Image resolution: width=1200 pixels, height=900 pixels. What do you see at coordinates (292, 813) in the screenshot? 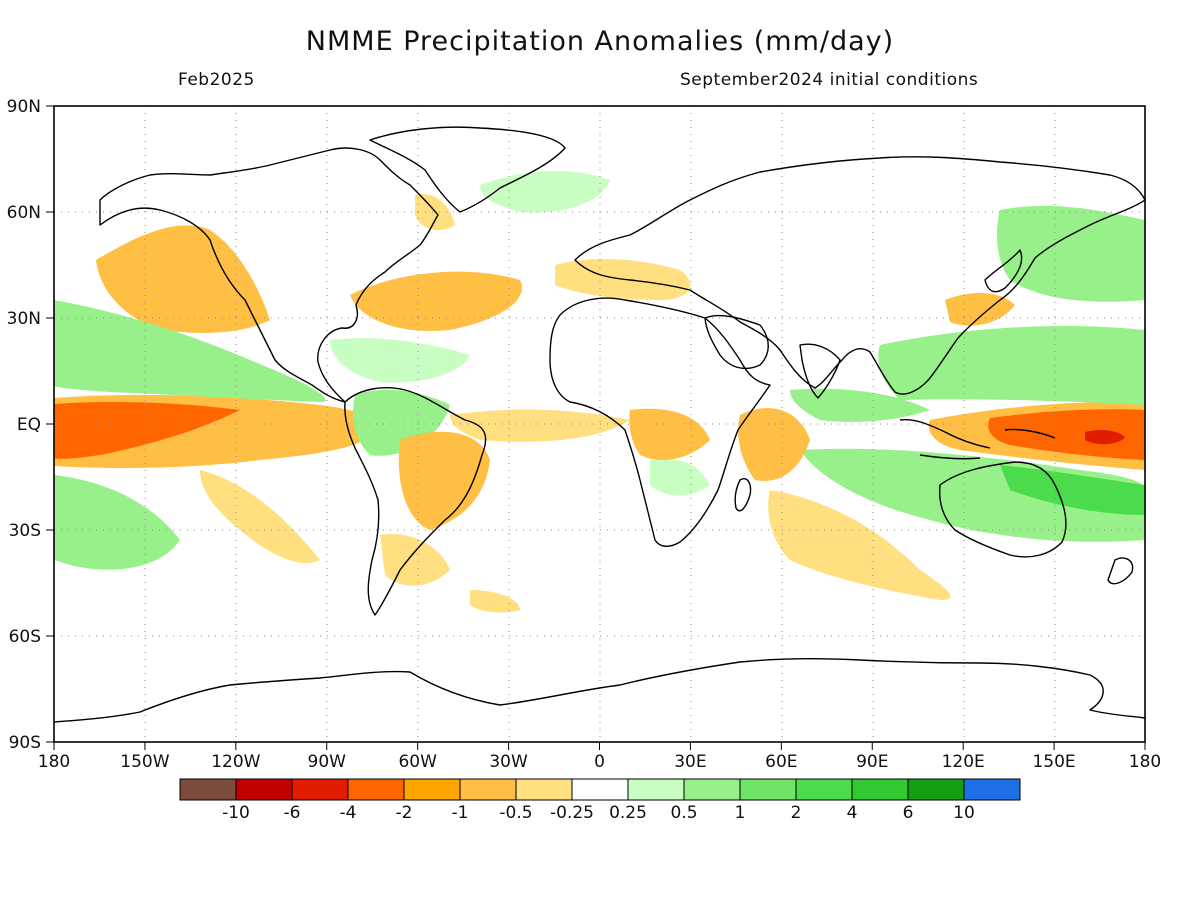
I see `colorbar-label: -6` at bounding box center [292, 813].